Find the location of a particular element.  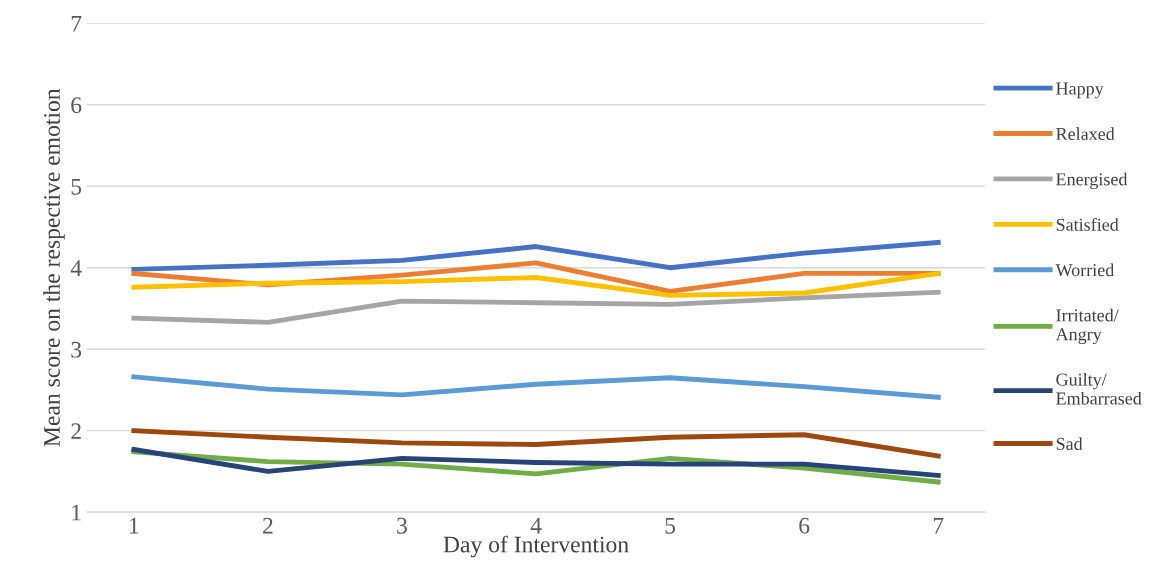

y-tick-label: 1 is located at coordinates (76, 512).